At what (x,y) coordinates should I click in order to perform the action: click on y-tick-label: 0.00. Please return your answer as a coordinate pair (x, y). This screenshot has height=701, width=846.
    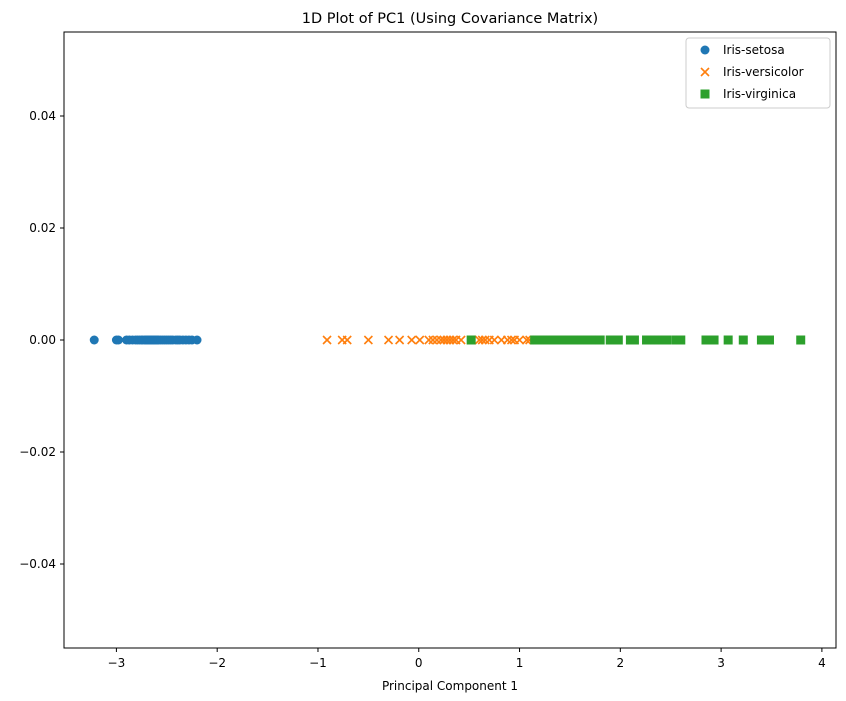
    Looking at the image, I should click on (42, 340).